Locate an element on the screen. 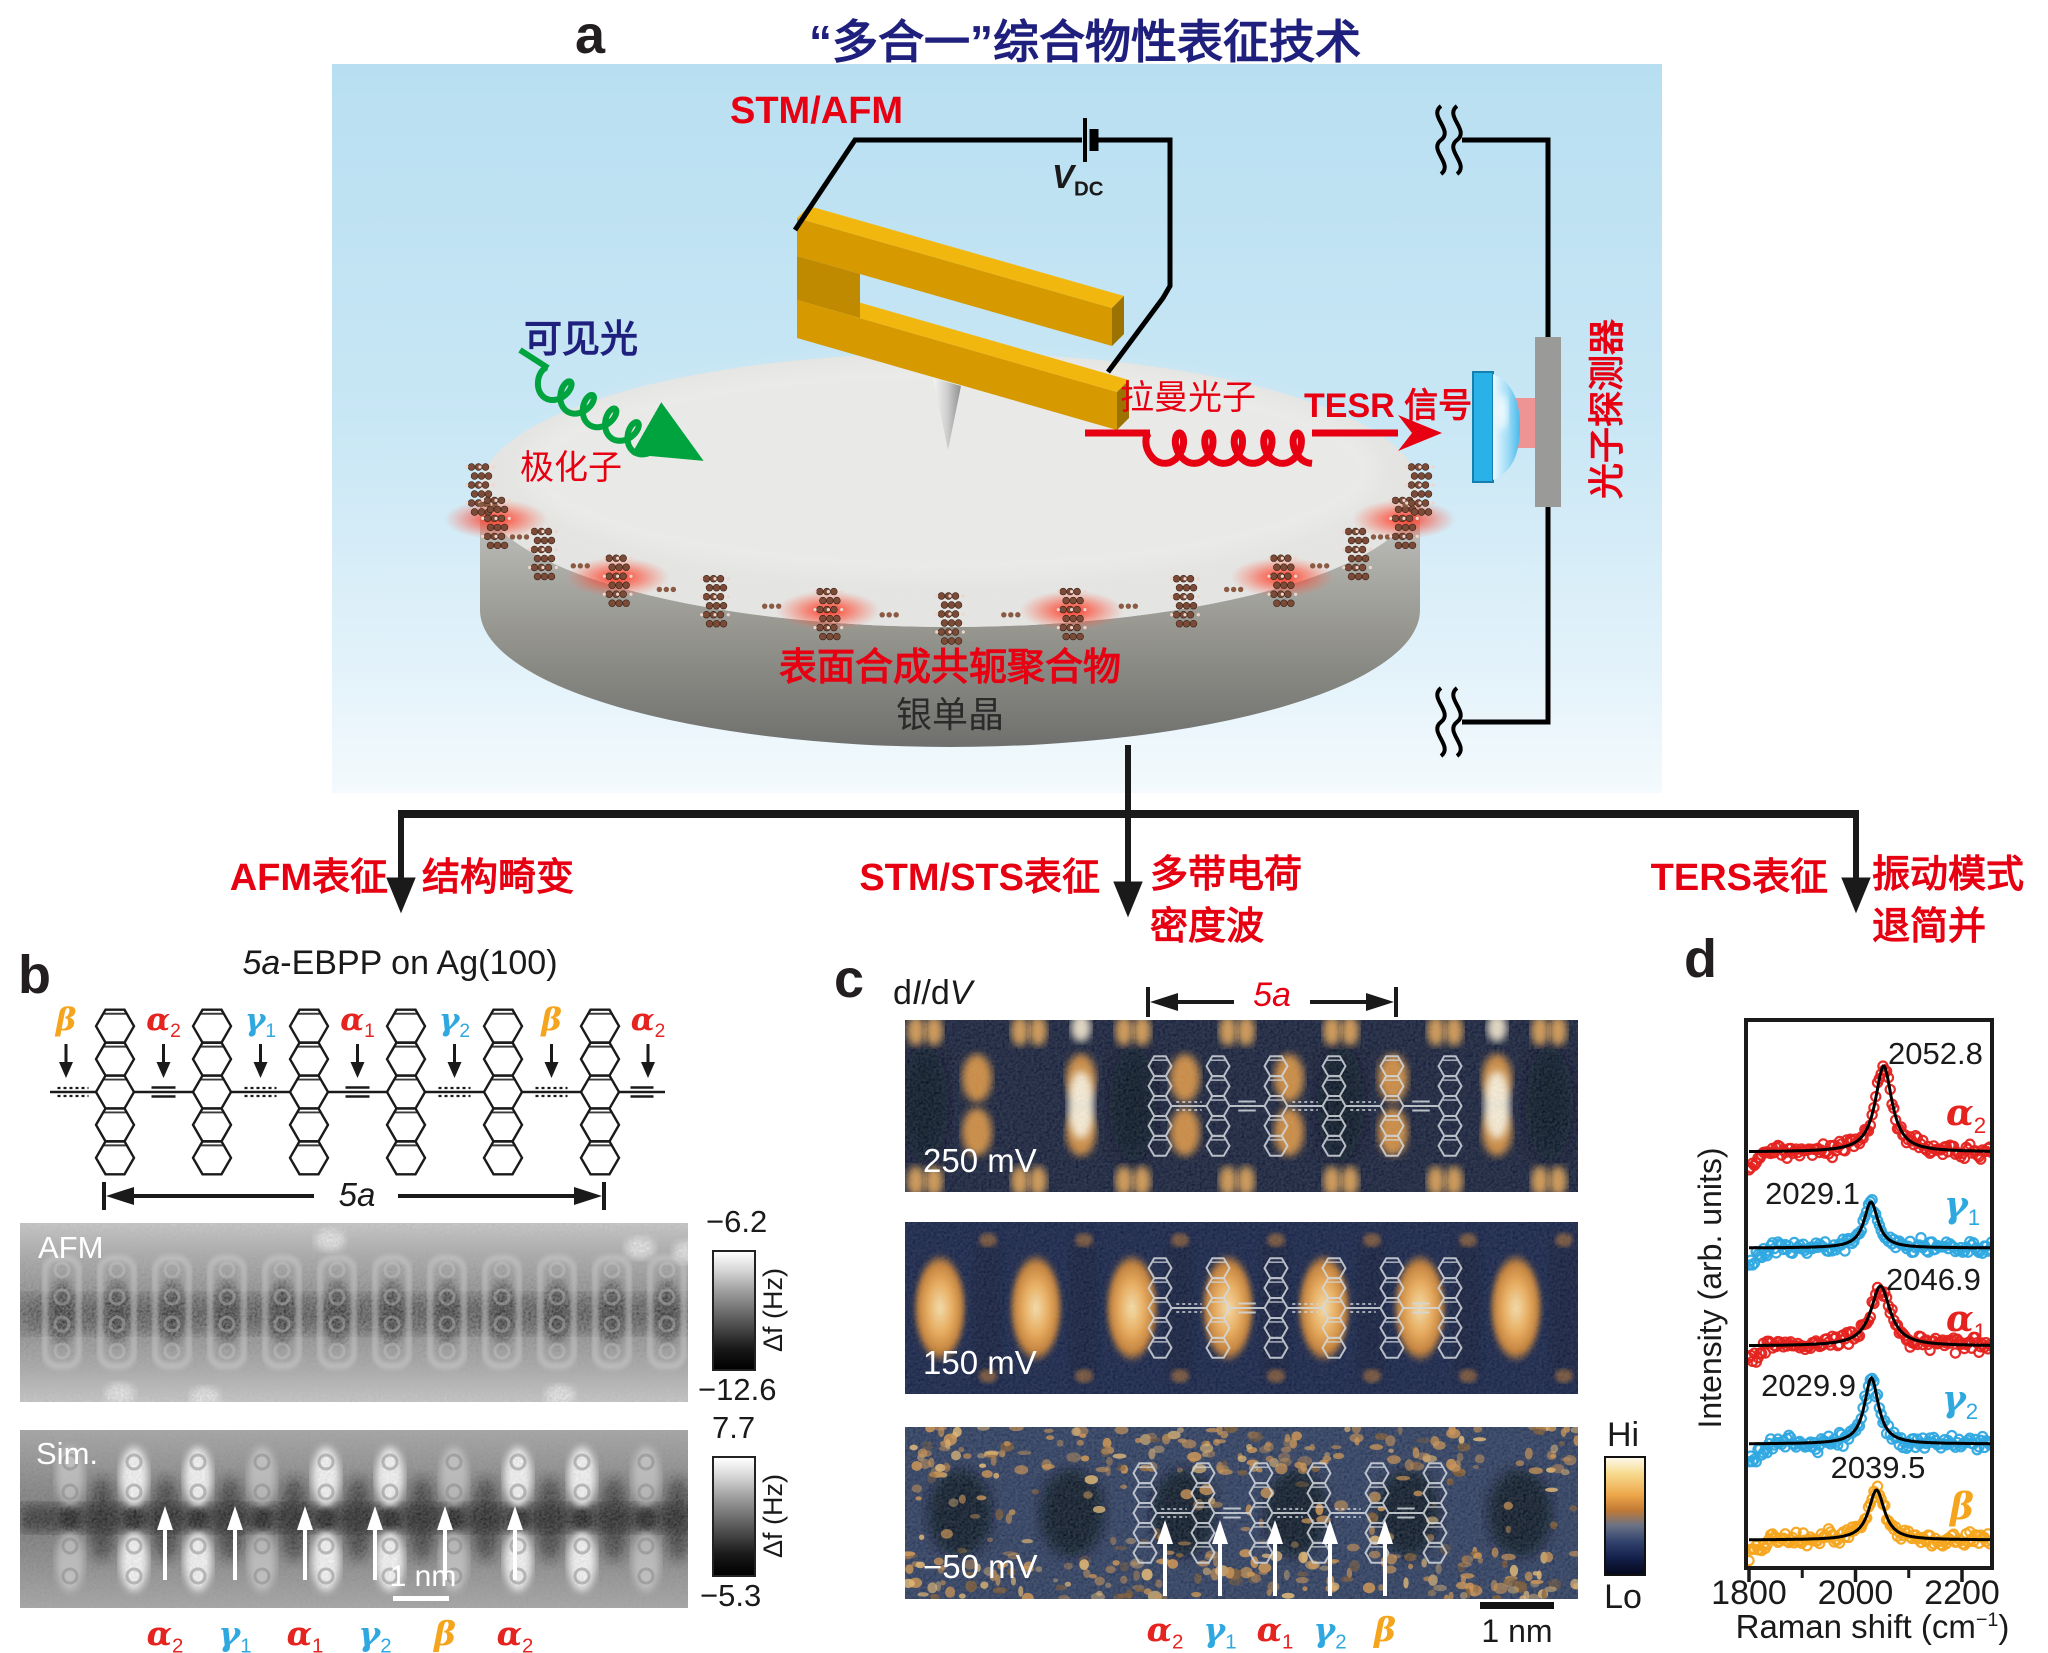 This screenshot has width=2048, height=1653. vdc-subscript: DC is located at coordinates (1089, 189).